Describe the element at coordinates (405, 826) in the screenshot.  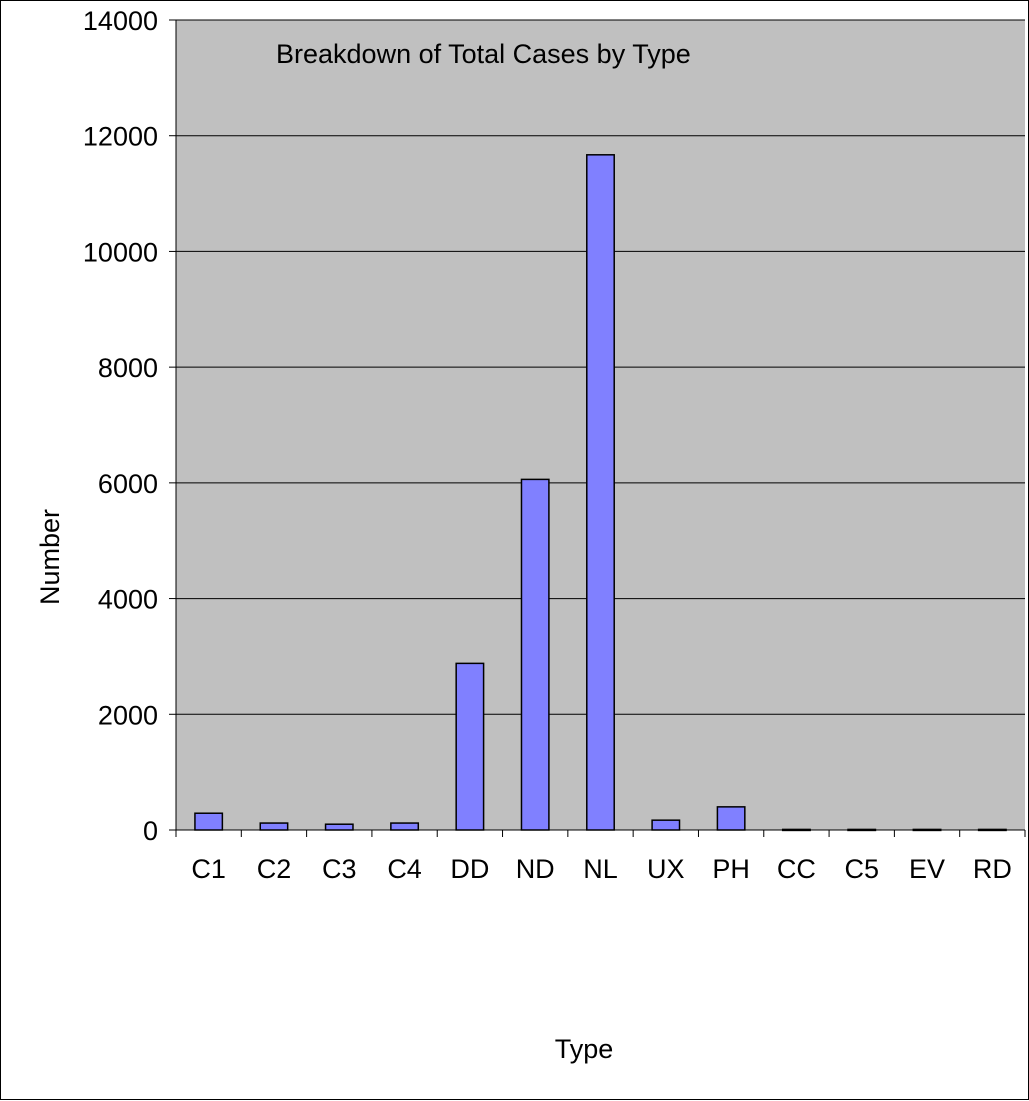
I see `bar-c4` at that location.